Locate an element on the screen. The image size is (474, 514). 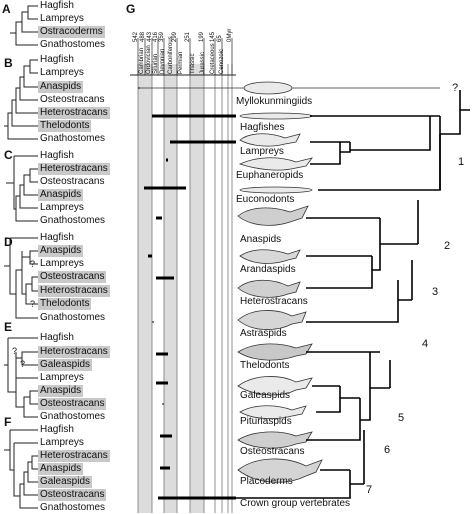
period-label: Silurian is located at coordinates (156, 63).